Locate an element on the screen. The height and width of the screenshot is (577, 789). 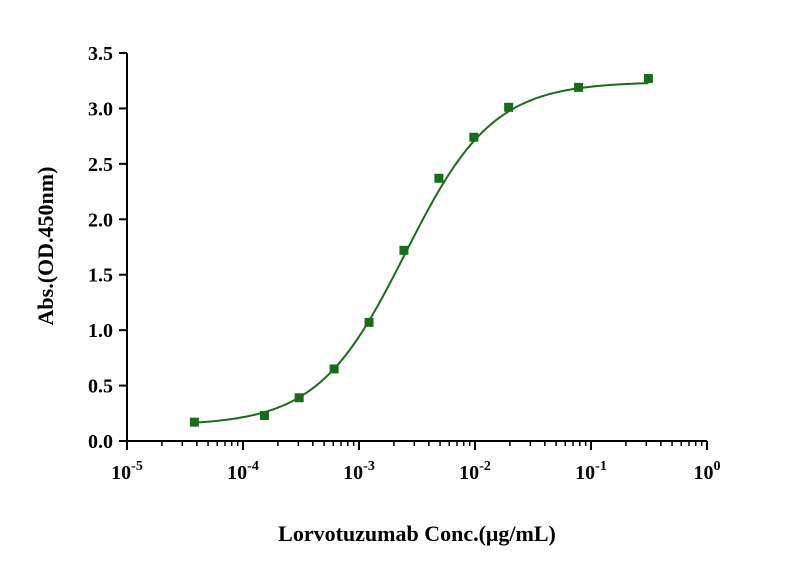
y-tick-label: 2.0 is located at coordinates (100, 220).